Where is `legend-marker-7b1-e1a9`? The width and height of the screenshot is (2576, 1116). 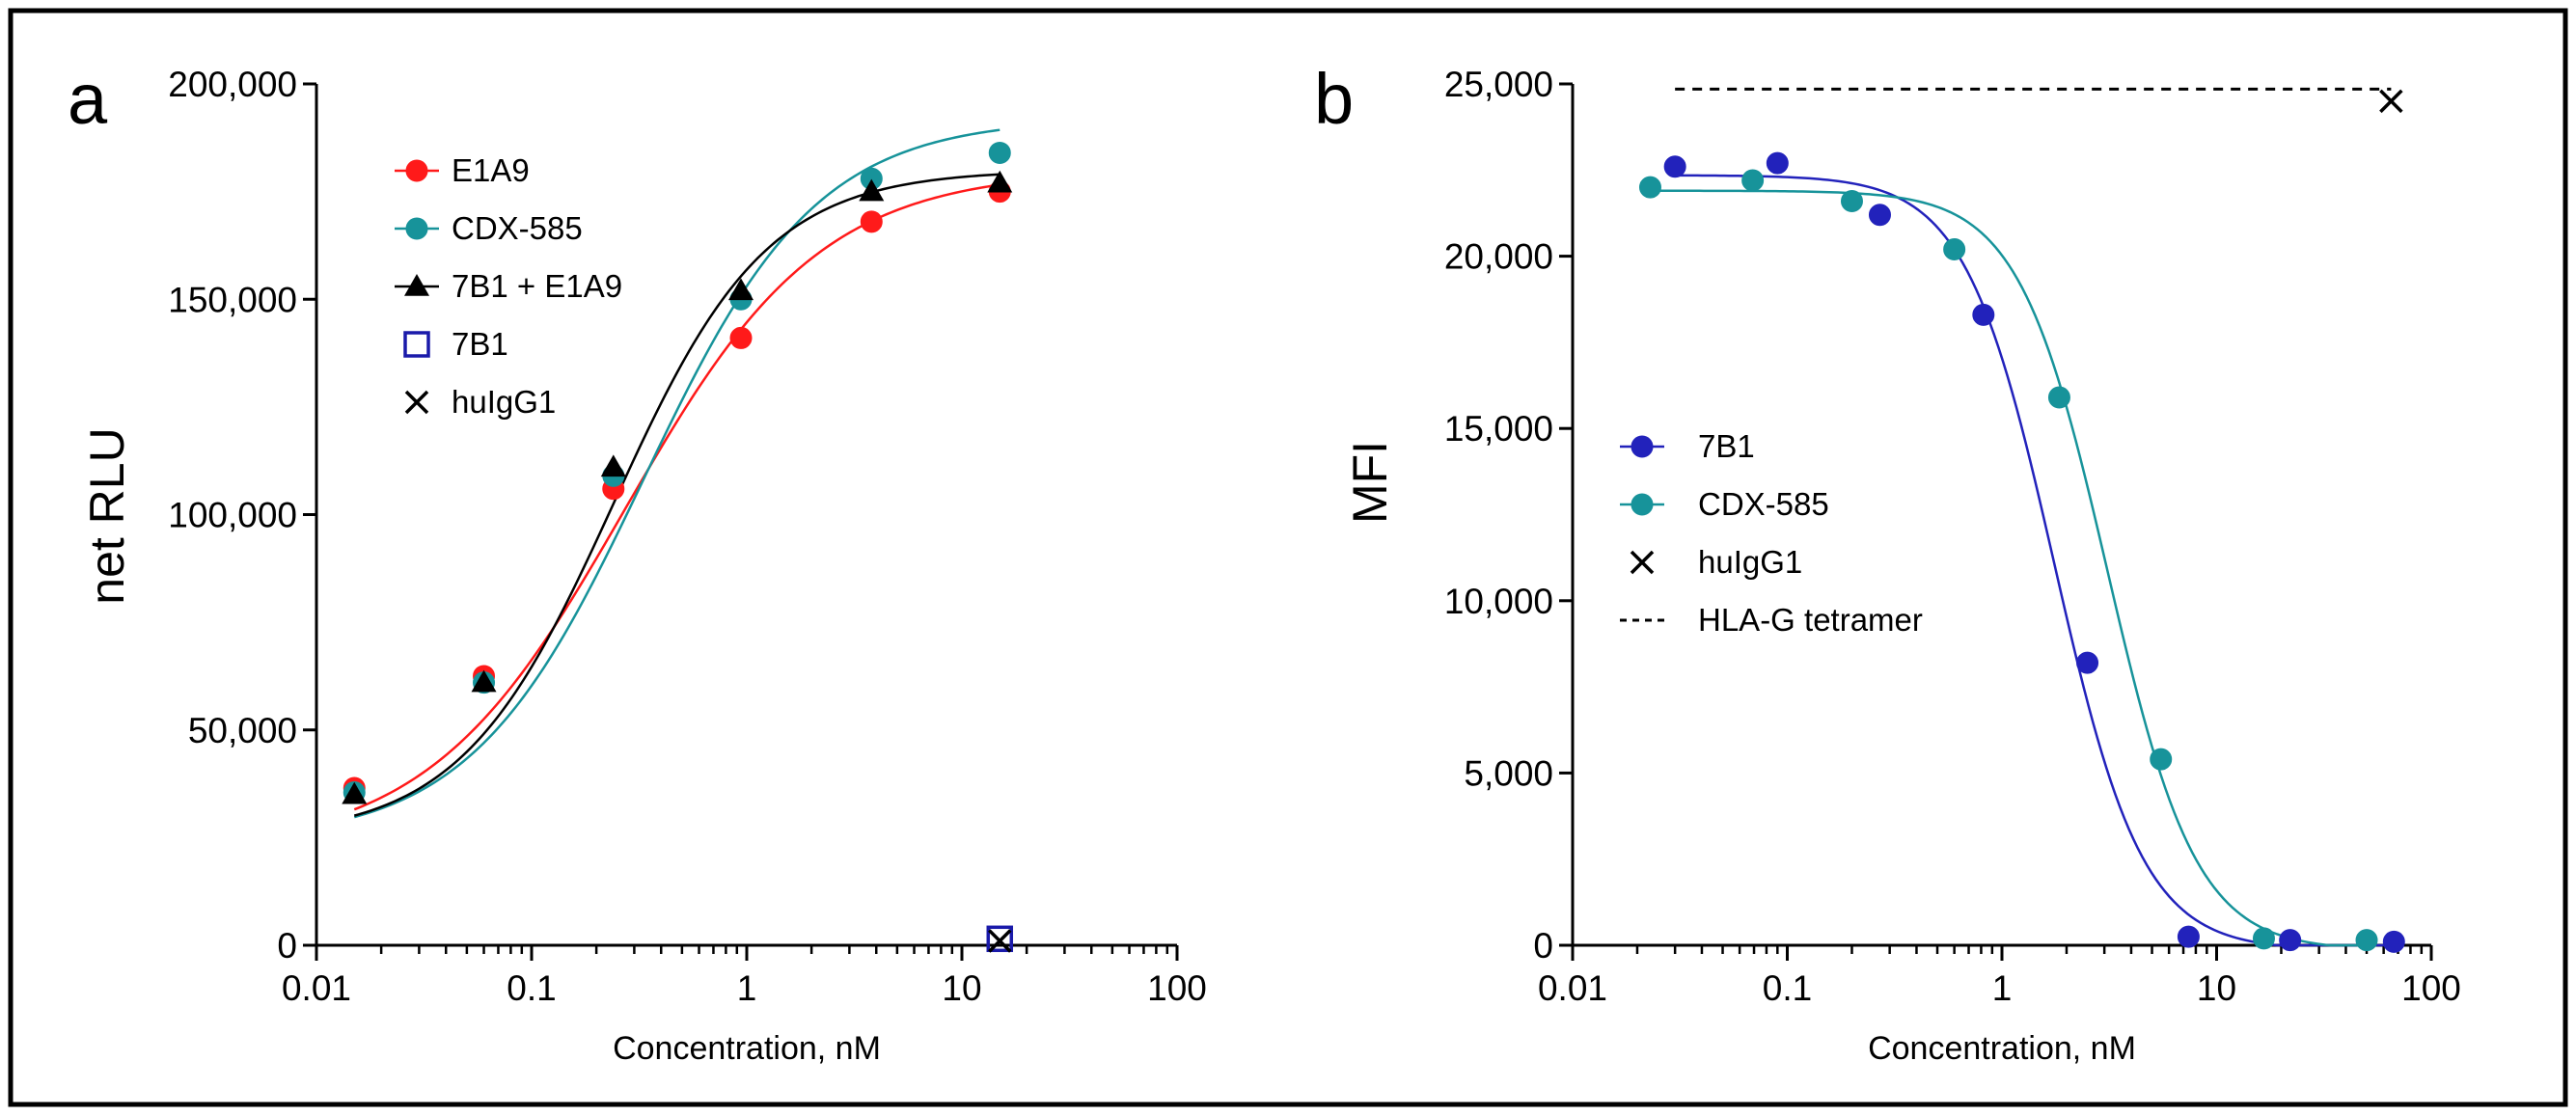
legend-marker-7b1-e1a9 is located at coordinates (417, 285).